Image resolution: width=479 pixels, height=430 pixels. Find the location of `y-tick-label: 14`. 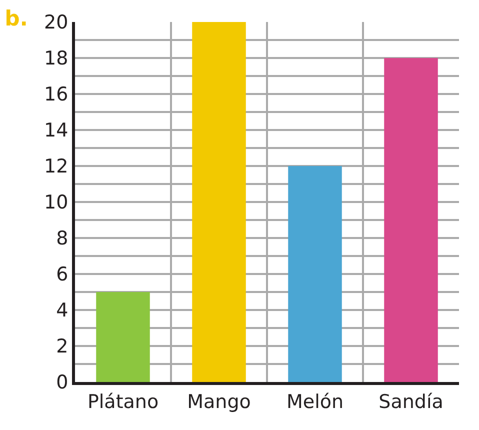

y-tick-label: 14 is located at coordinates (56, 131).